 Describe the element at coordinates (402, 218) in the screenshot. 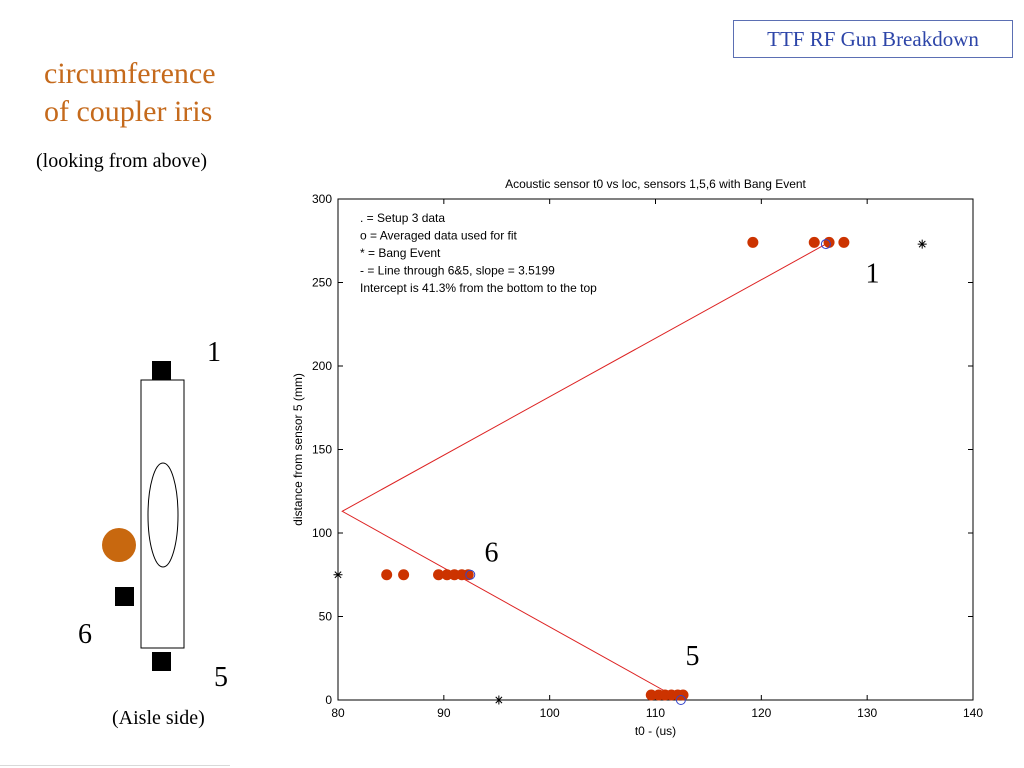

I see `legend-line: . = Setup 3 data` at that location.